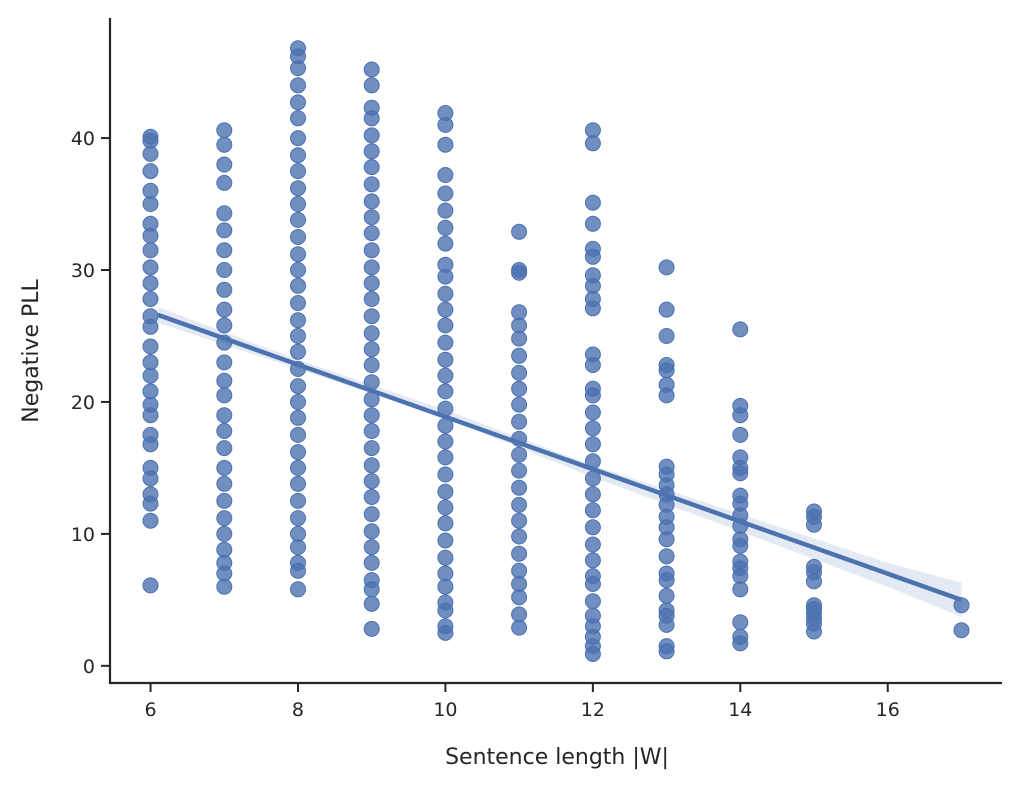 This screenshot has width=1021, height=789. I want to click on x-tick-label: 12, so click(593, 710).